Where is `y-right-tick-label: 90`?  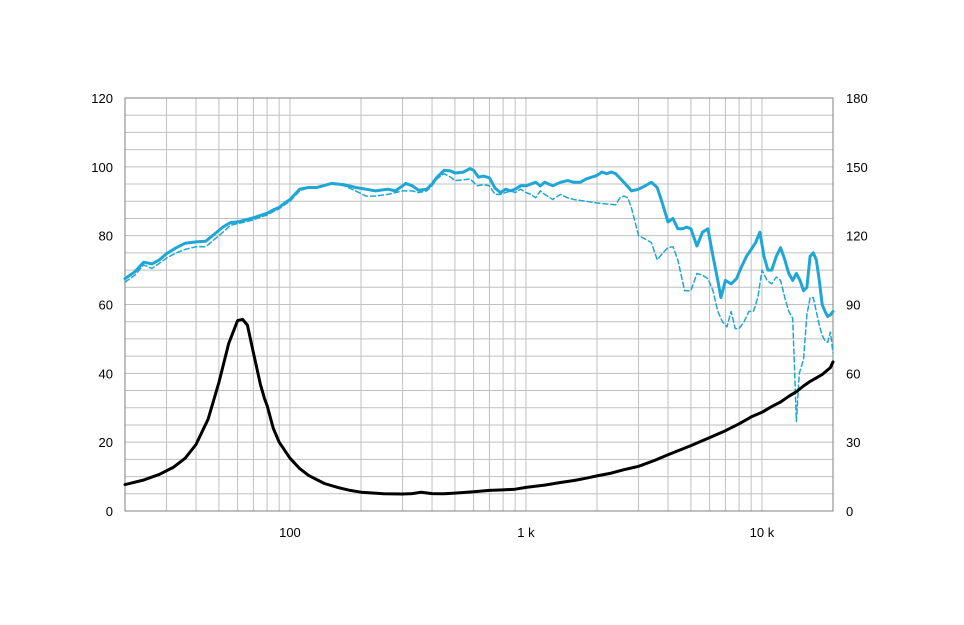
y-right-tick-label: 90 is located at coordinates (853, 305).